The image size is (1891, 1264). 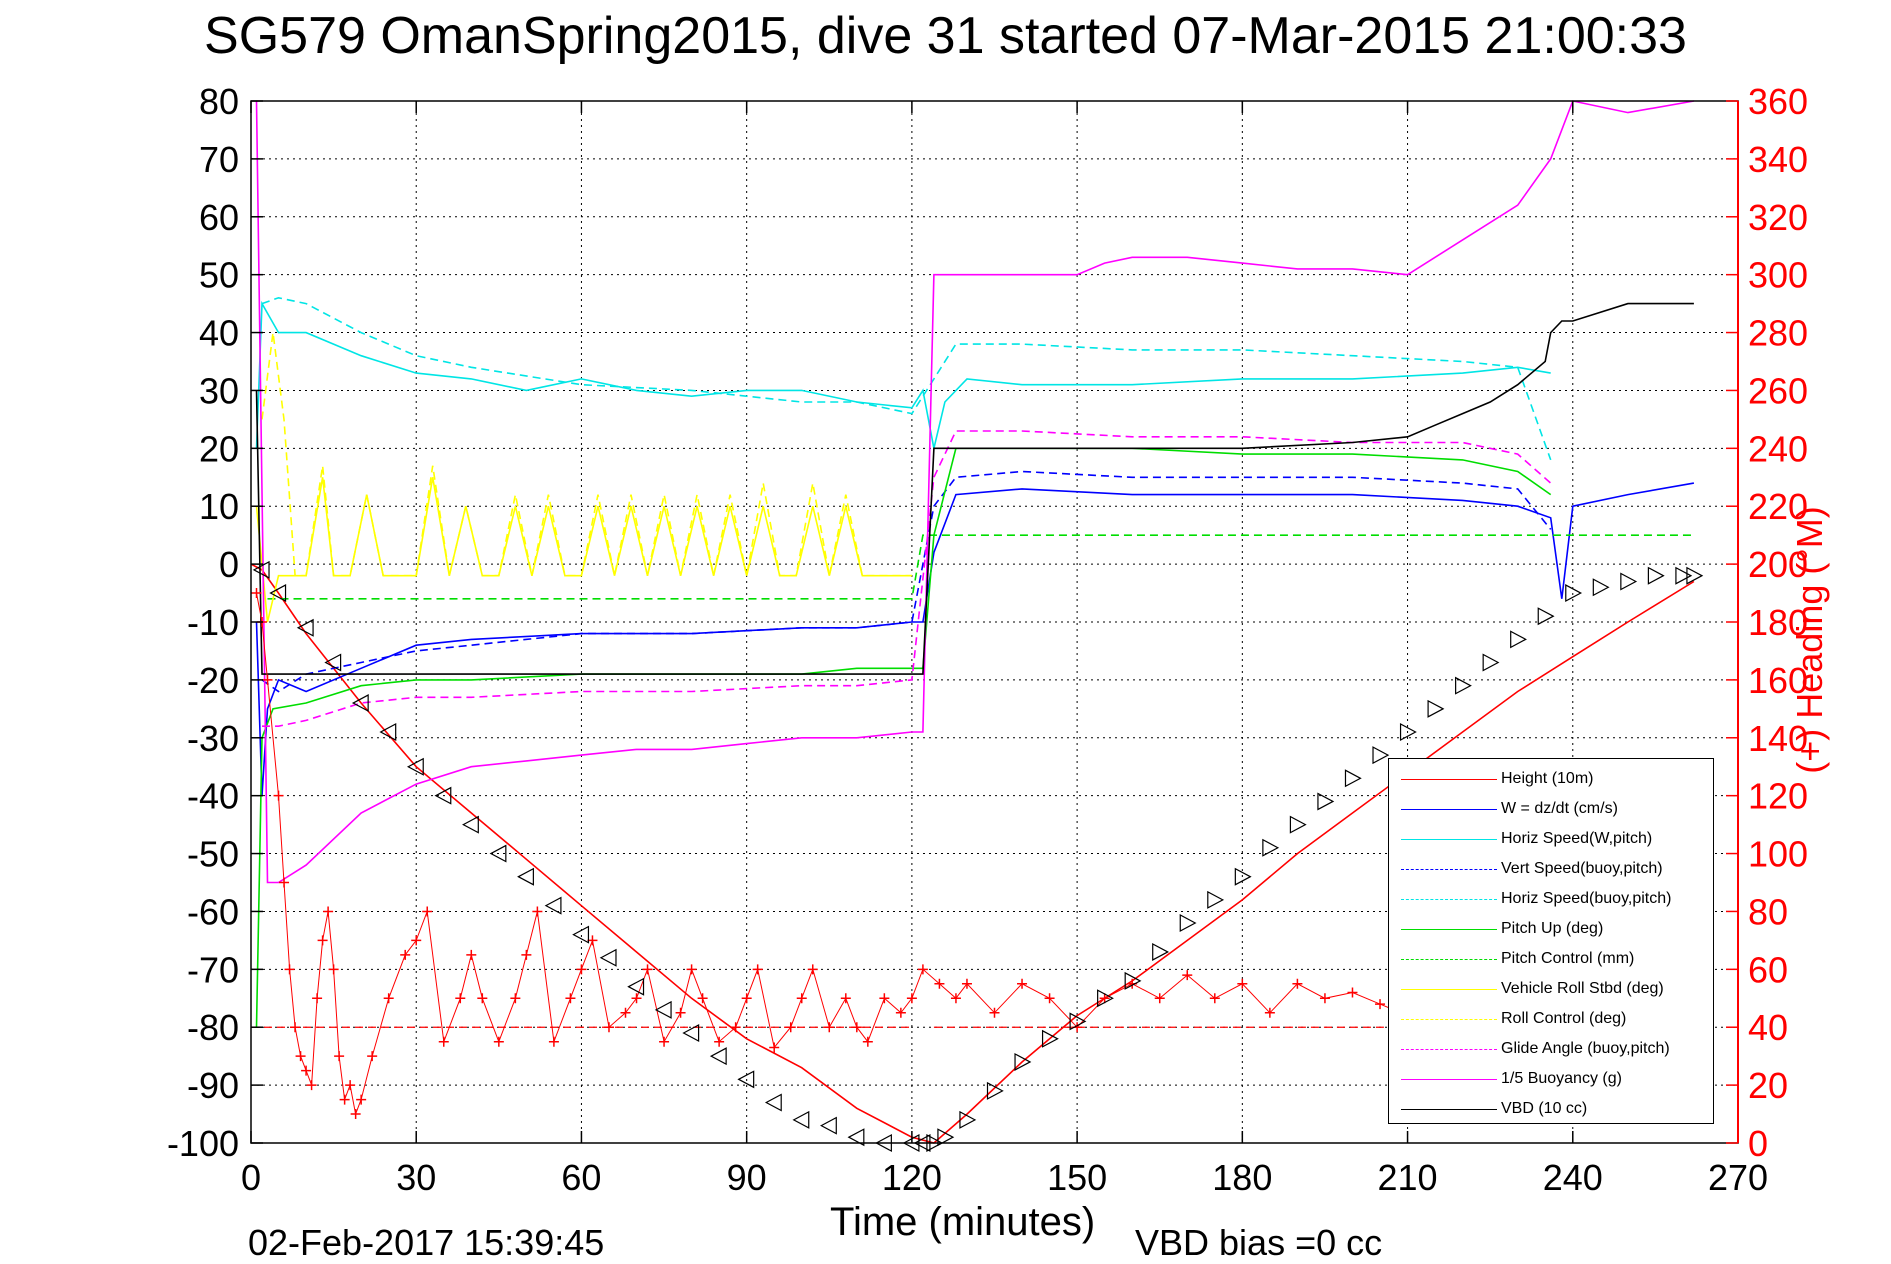 What do you see at coordinates (1551, 840) in the screenshot?
I see `legend-entry: Horiz Speed(W,pitch)` at bounding box center [1551, 840].